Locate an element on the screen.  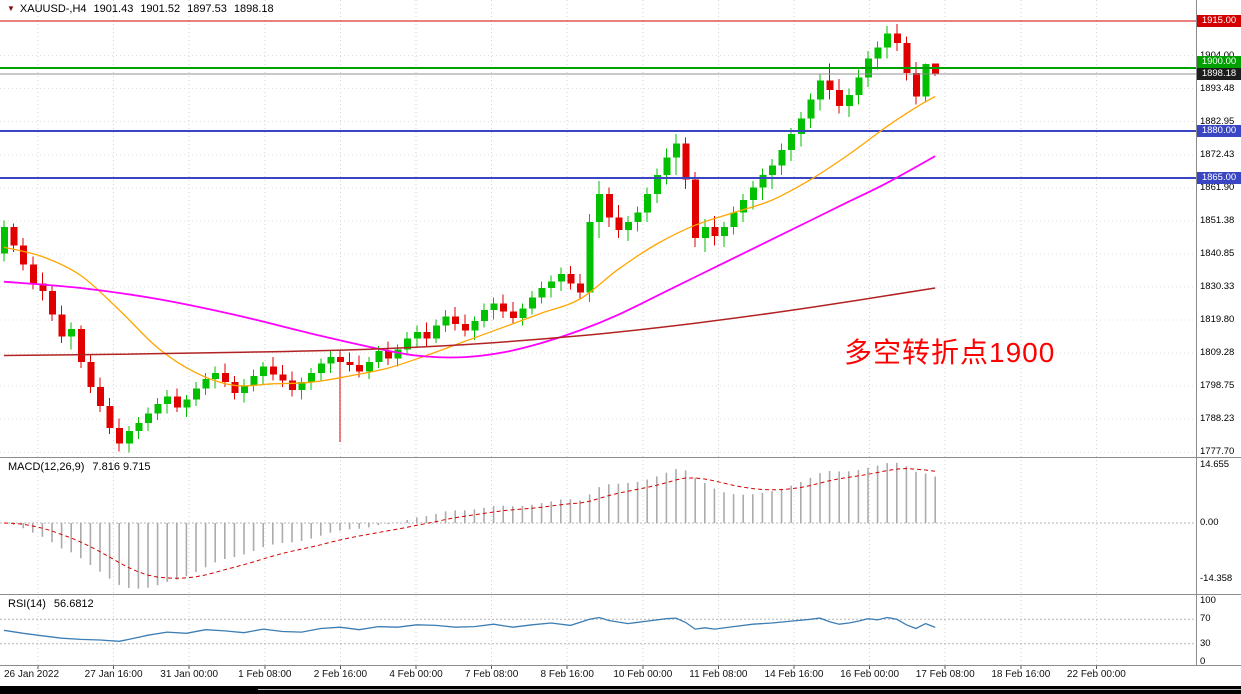
bottom-bar is located at coordinates (620, 690).